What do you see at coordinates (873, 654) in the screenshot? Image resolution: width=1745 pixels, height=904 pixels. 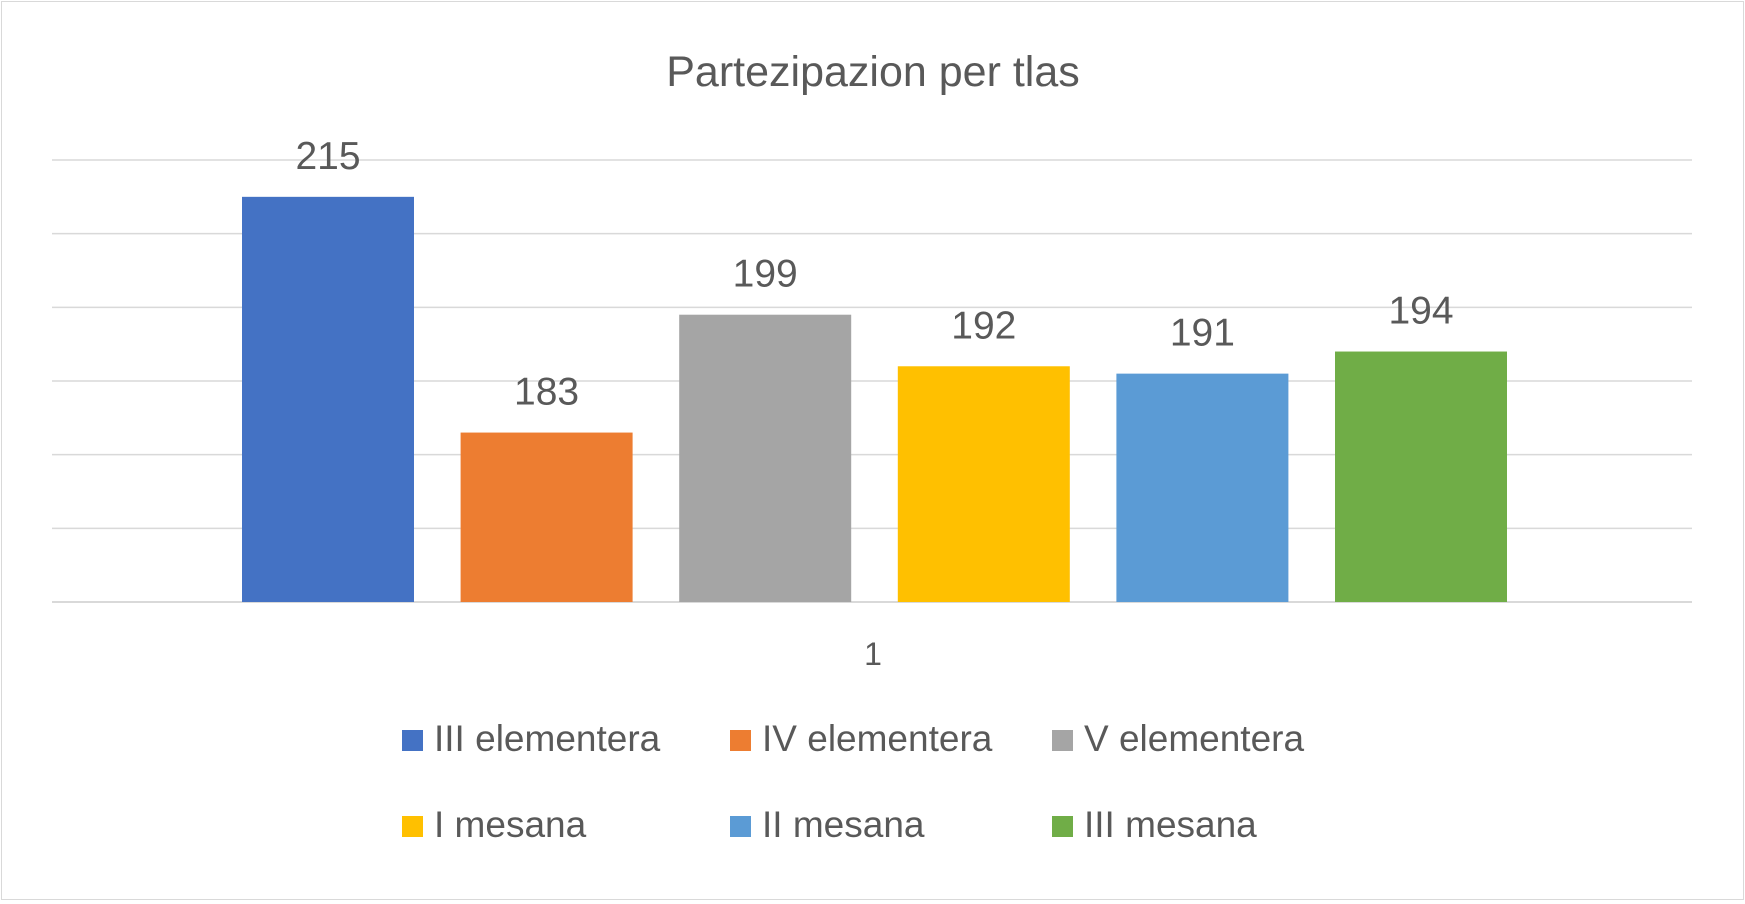 I see `category-tick-label: 1` at bounding box center [873, 654].